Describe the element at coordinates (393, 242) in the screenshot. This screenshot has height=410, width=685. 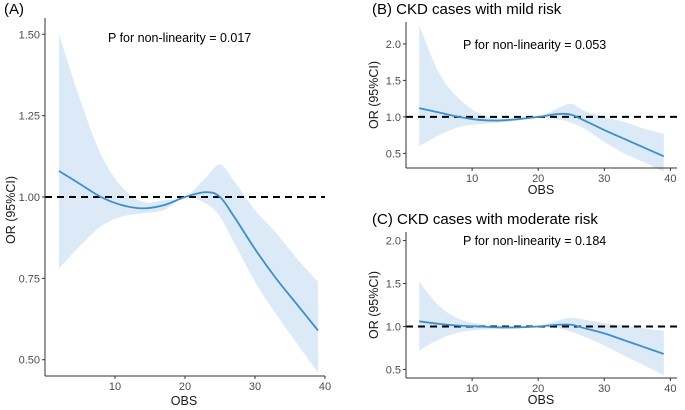
I see `panel-c-y-tick-label: 2.0` at that location.